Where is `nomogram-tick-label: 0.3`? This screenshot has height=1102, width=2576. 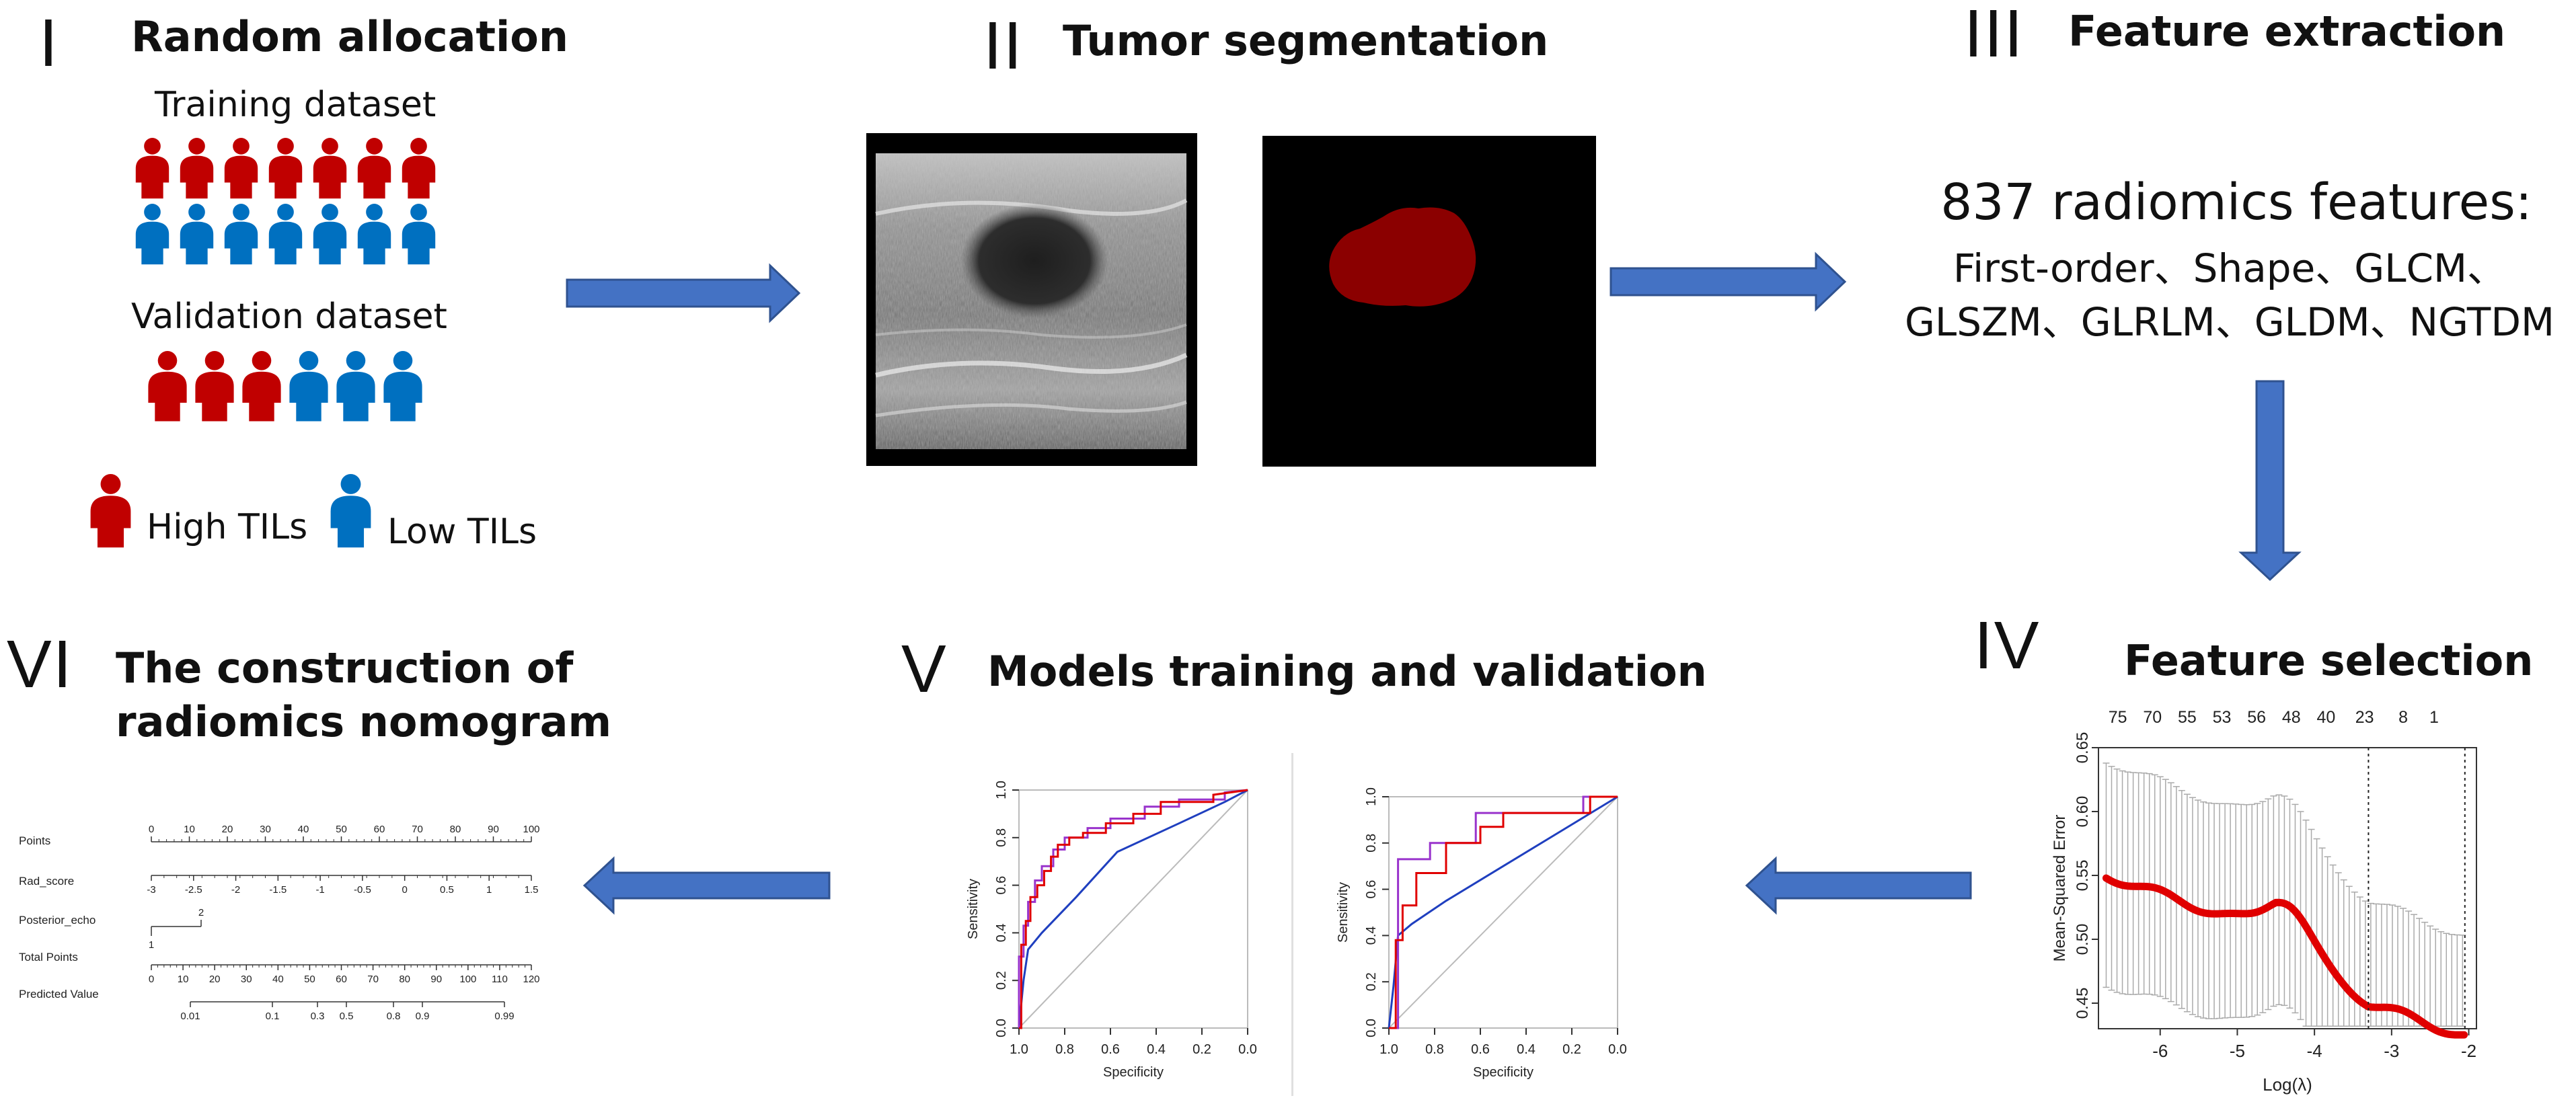
nomogram-tick-label: 0.3 is located at coordinates (318, 1017).